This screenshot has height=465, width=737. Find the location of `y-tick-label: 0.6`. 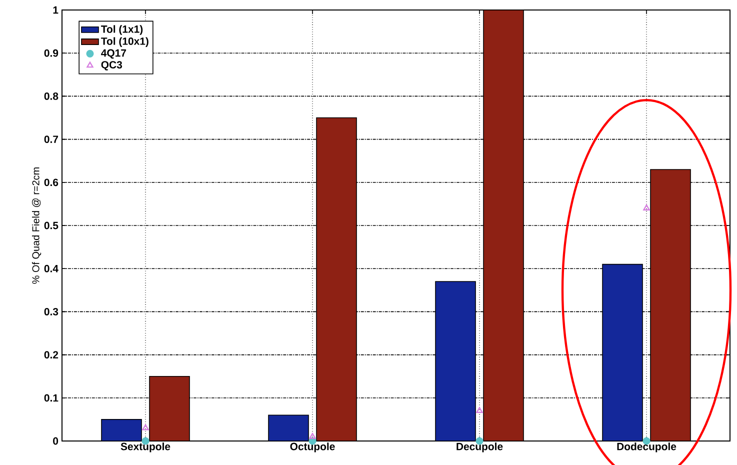

y-tick-label: 0.6 is located at coordinates (51, 182).